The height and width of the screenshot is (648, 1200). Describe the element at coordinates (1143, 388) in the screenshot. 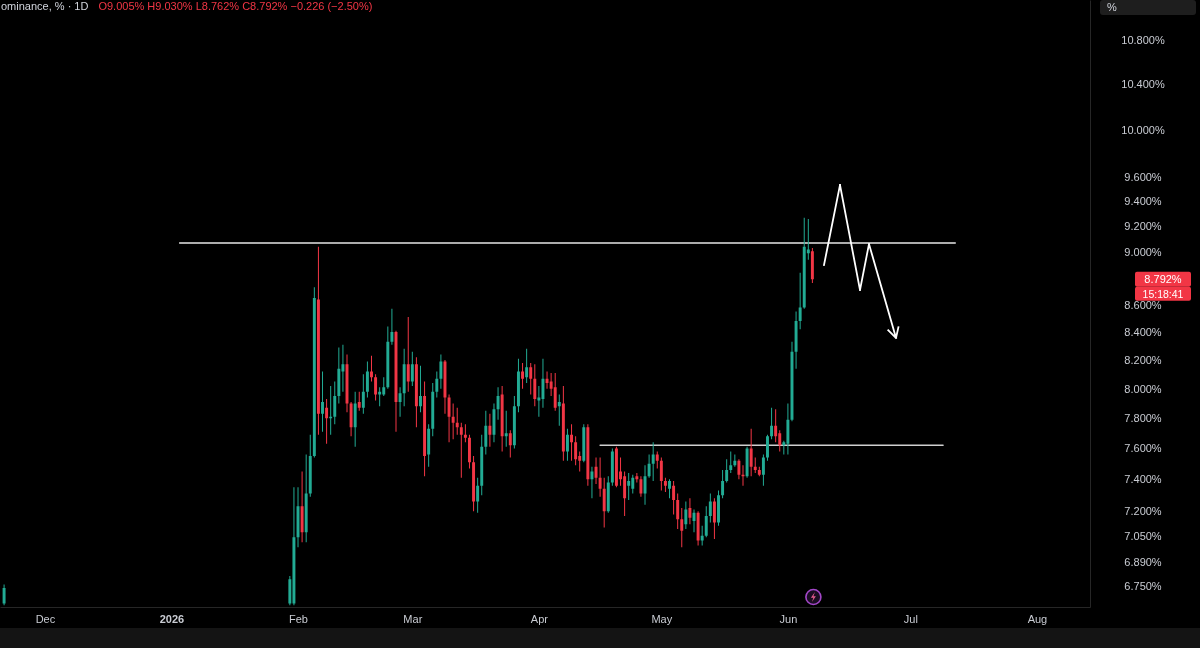

I see `y-tick-label: 8.000%` at that location.